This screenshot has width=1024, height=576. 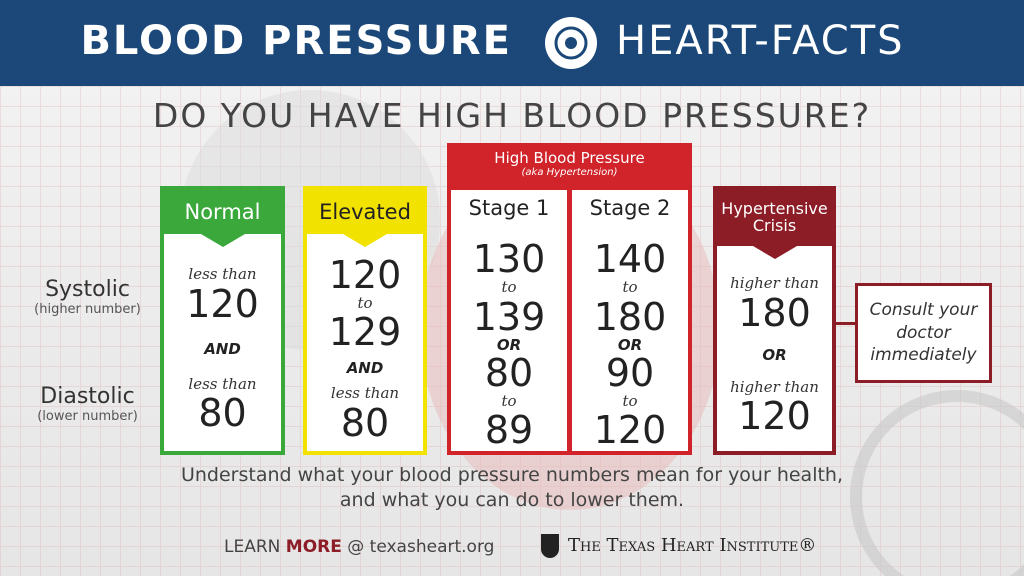 I want to click on reading-group: 120 to 129, so click(x=365, y=304).